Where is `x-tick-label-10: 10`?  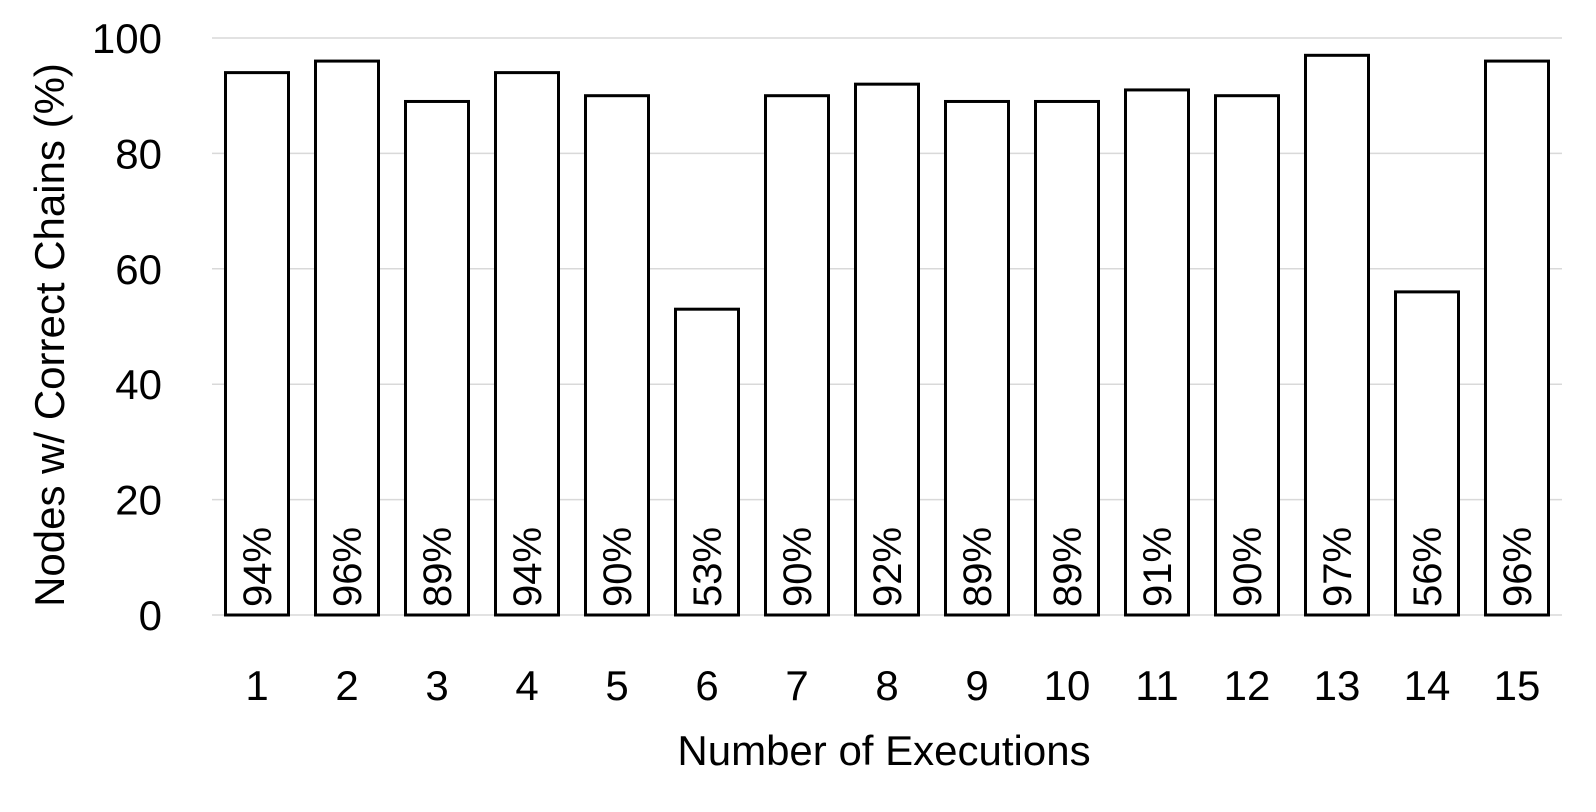
x-tick-label-10: 10 is located at coordinates (1067, 685).